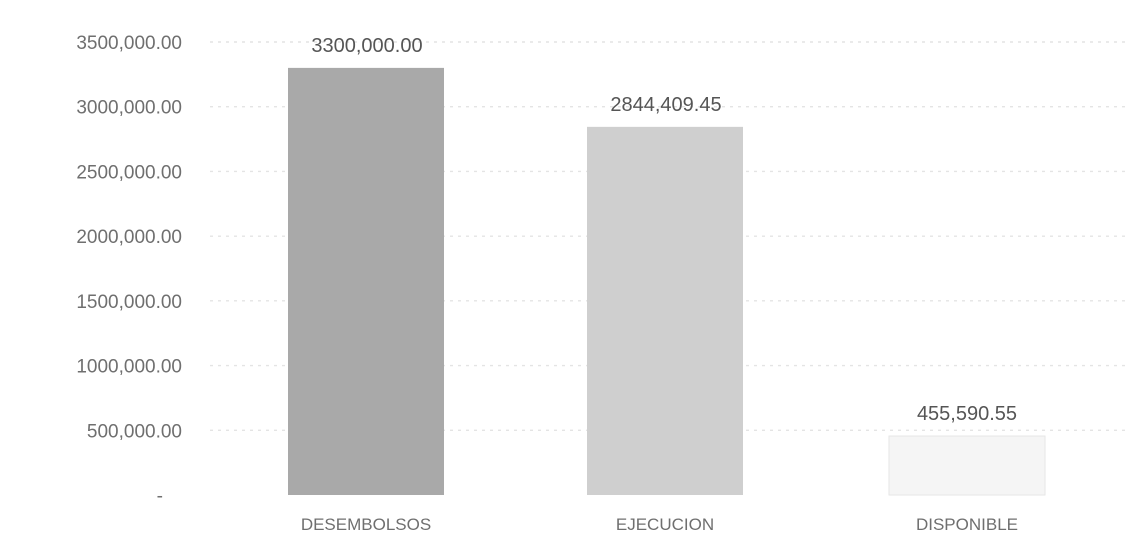 This screenshot has height=552, width=1140. Describe the element at coordinates (366, 46) in the screenshot. I see `data-label: 3300,000.00` at that location.